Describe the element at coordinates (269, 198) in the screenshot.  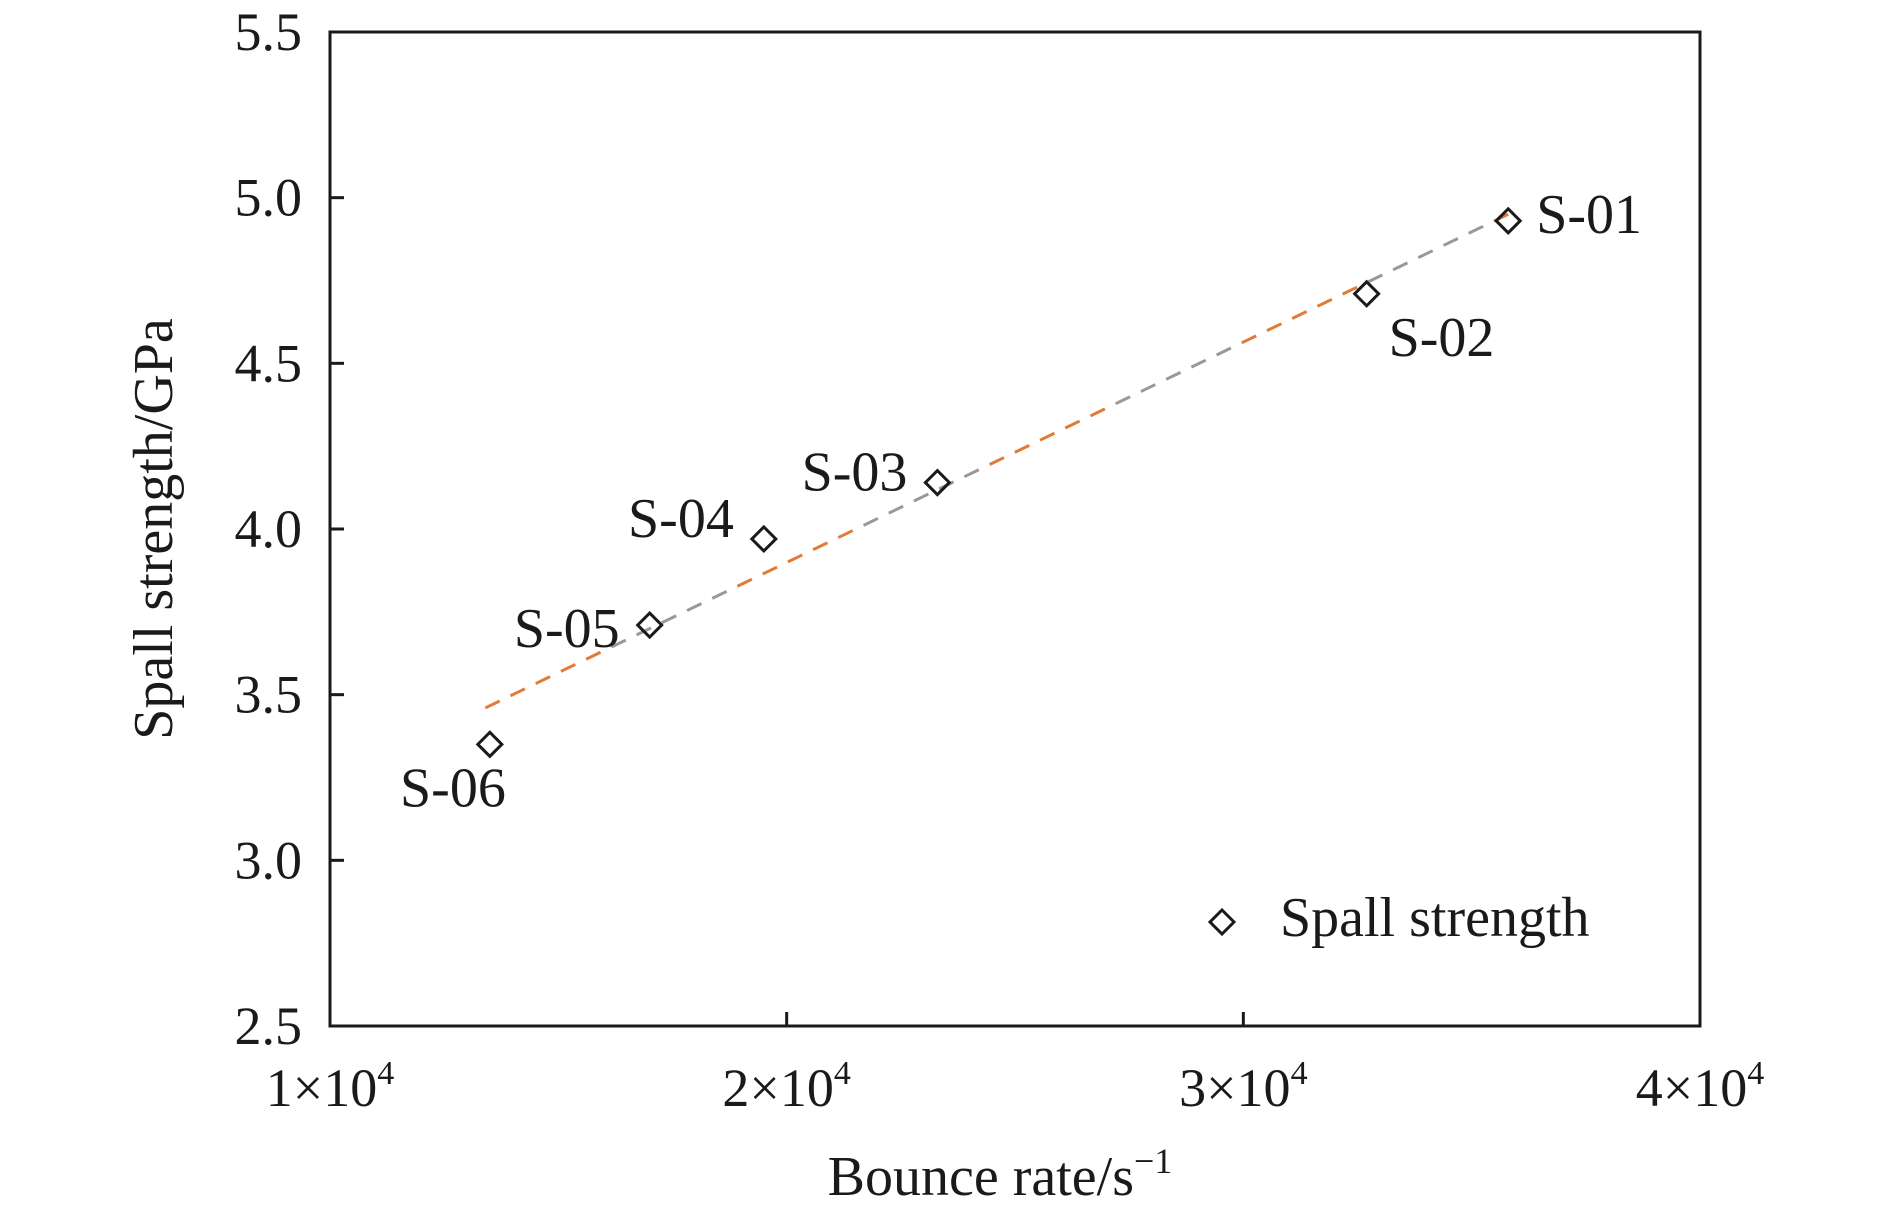
I see `y-tick-label: 5.0` at that location.